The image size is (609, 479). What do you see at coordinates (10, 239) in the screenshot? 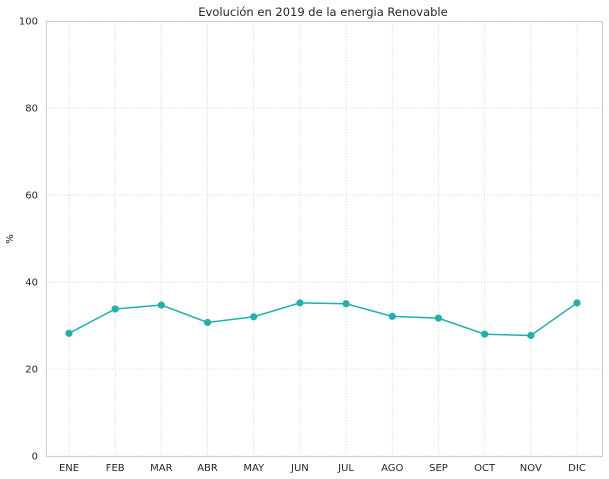
I see `y-axis-label: %` at bounding box center [10, 239].